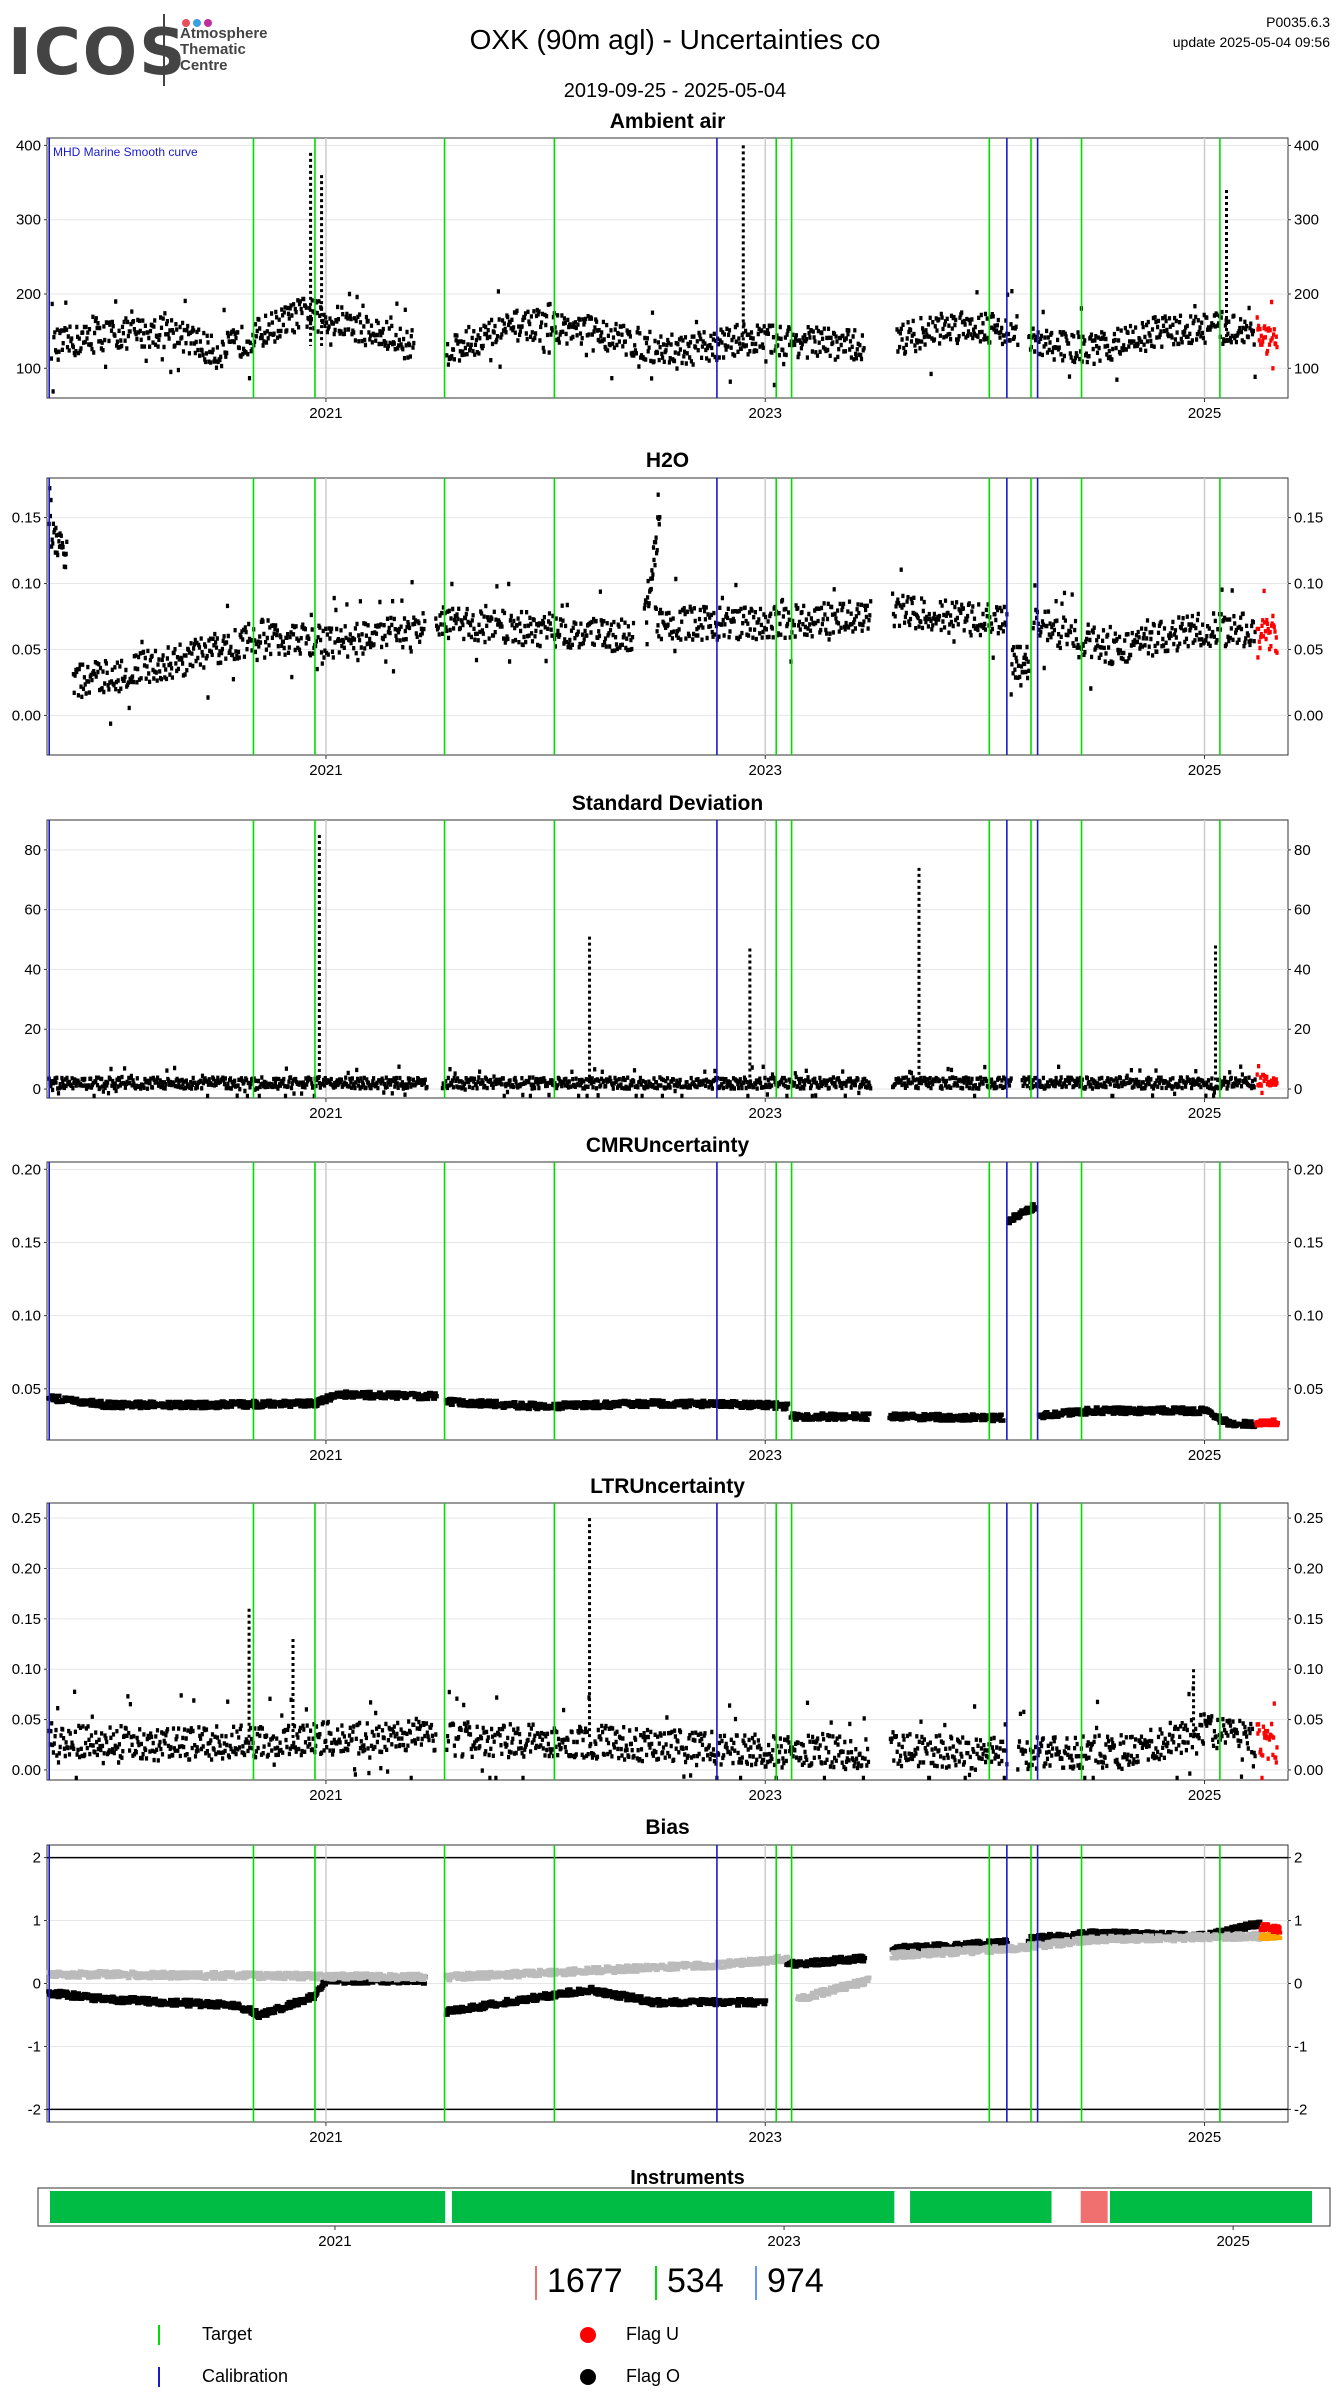  Describe the element at coordinates (656, 2283) in the screenshot. I see `count-marker` at that location.